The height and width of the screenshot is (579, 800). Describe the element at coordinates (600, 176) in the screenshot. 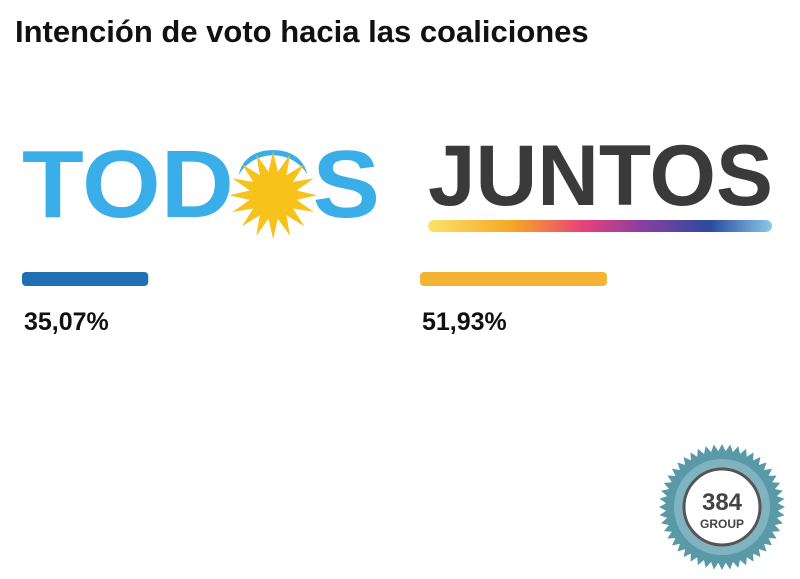

I see `logo-juntos: JUNTOS` at that location.